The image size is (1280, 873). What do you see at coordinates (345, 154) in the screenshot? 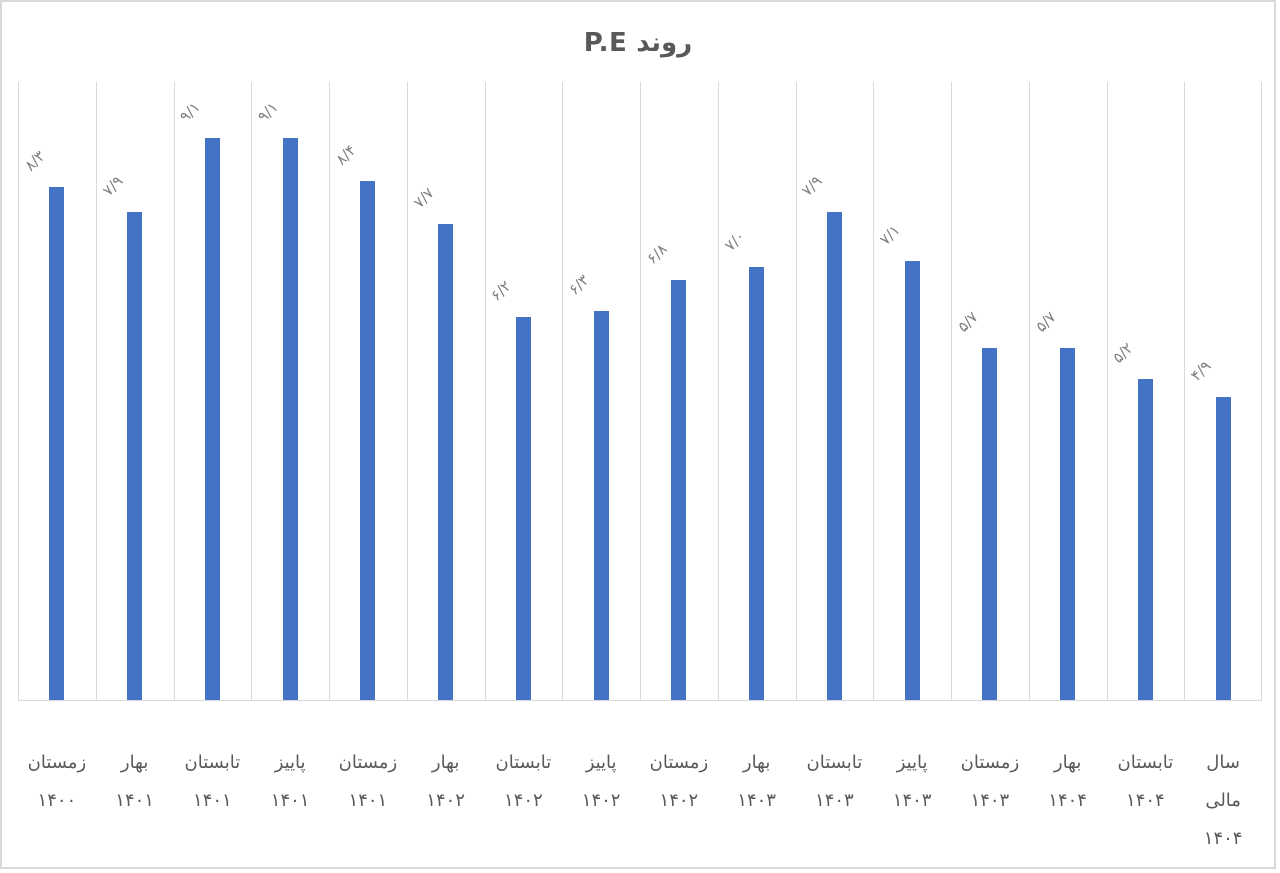
I see `bar-value-label: ۸/۴` at bounding box center [345, 154].